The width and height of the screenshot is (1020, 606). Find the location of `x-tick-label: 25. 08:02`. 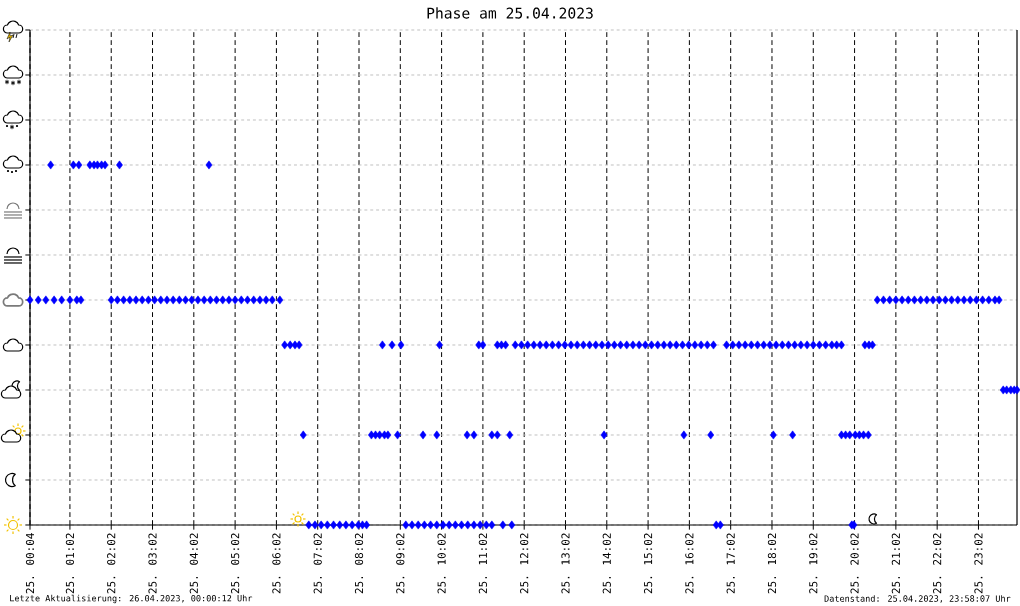

x-tick-label: 25. 08:02 is located at coordinates (359, 563).